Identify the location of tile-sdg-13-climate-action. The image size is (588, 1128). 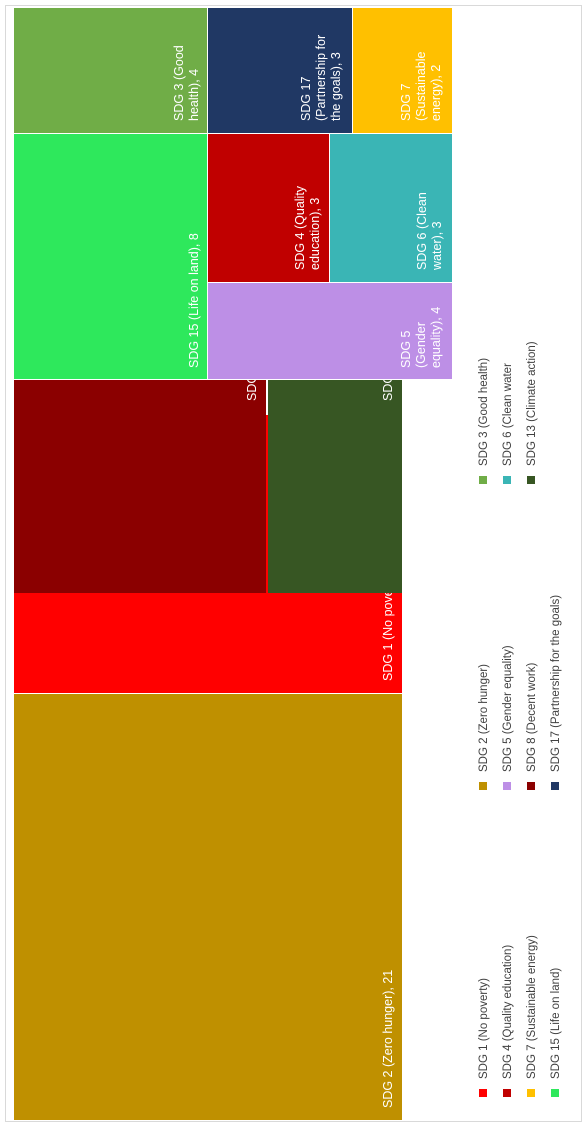
(335, 486).